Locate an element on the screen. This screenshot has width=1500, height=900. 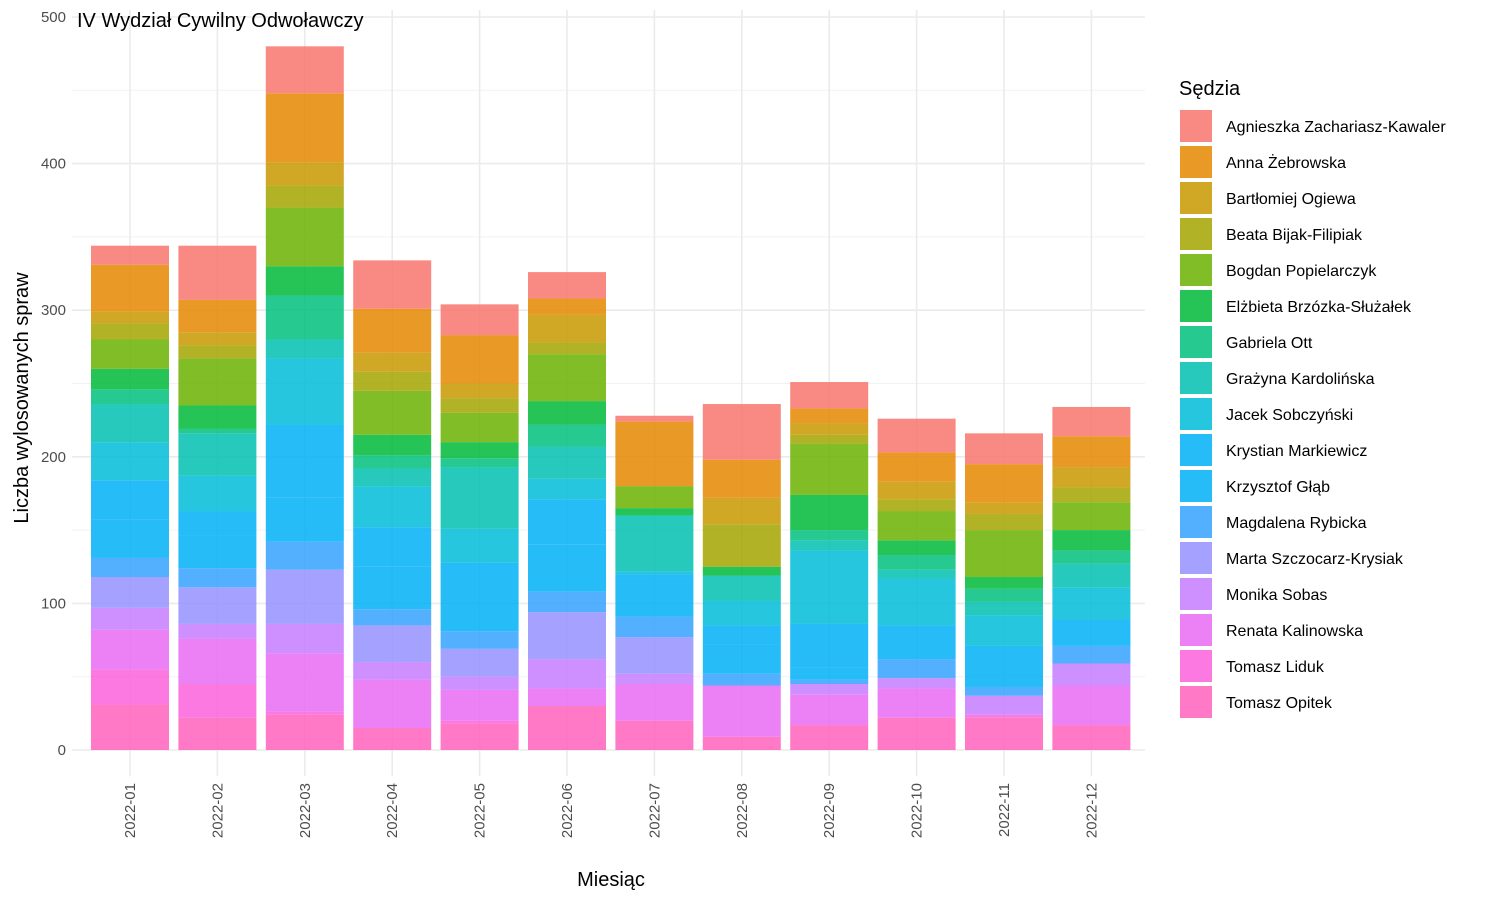
x-tick-label: 2022-11 is located at coordinates (1004, 810).